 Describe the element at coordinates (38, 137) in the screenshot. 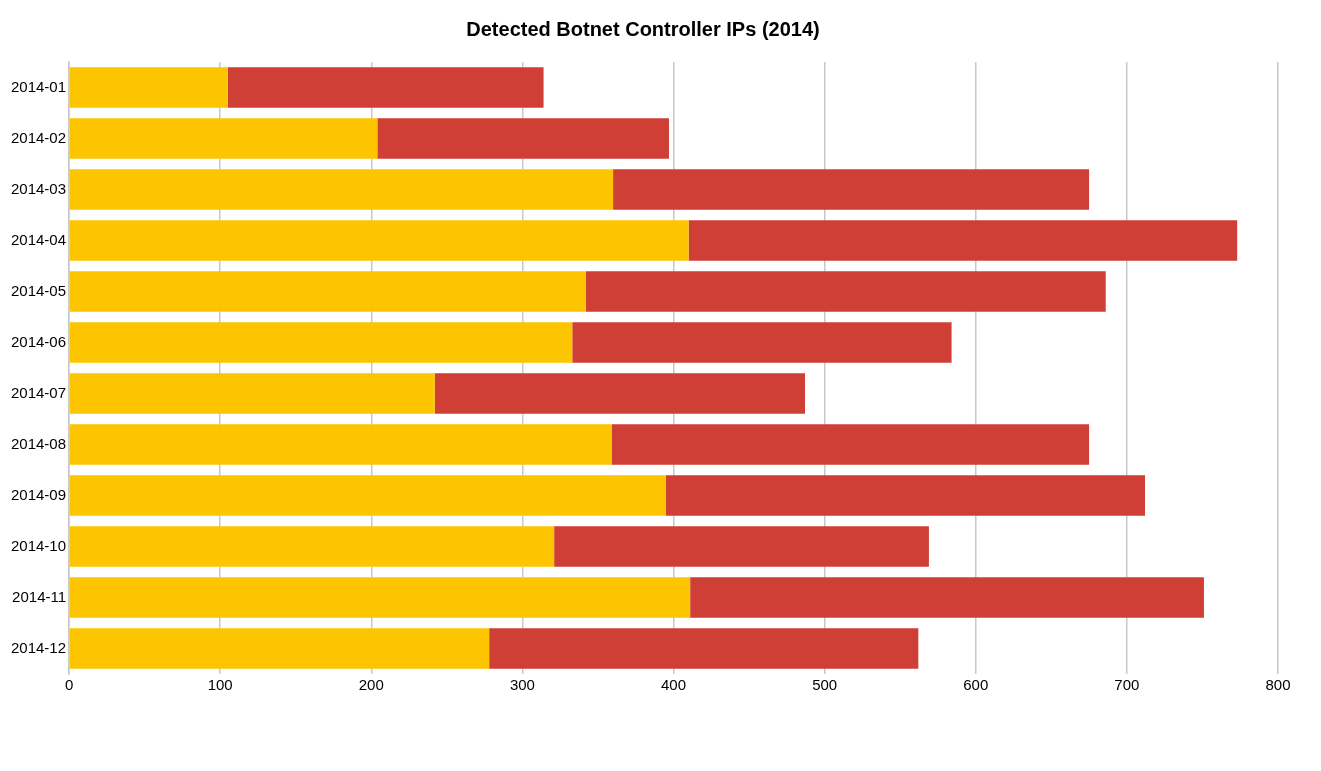

I see `y-tick-label: 2014-02` at that location.